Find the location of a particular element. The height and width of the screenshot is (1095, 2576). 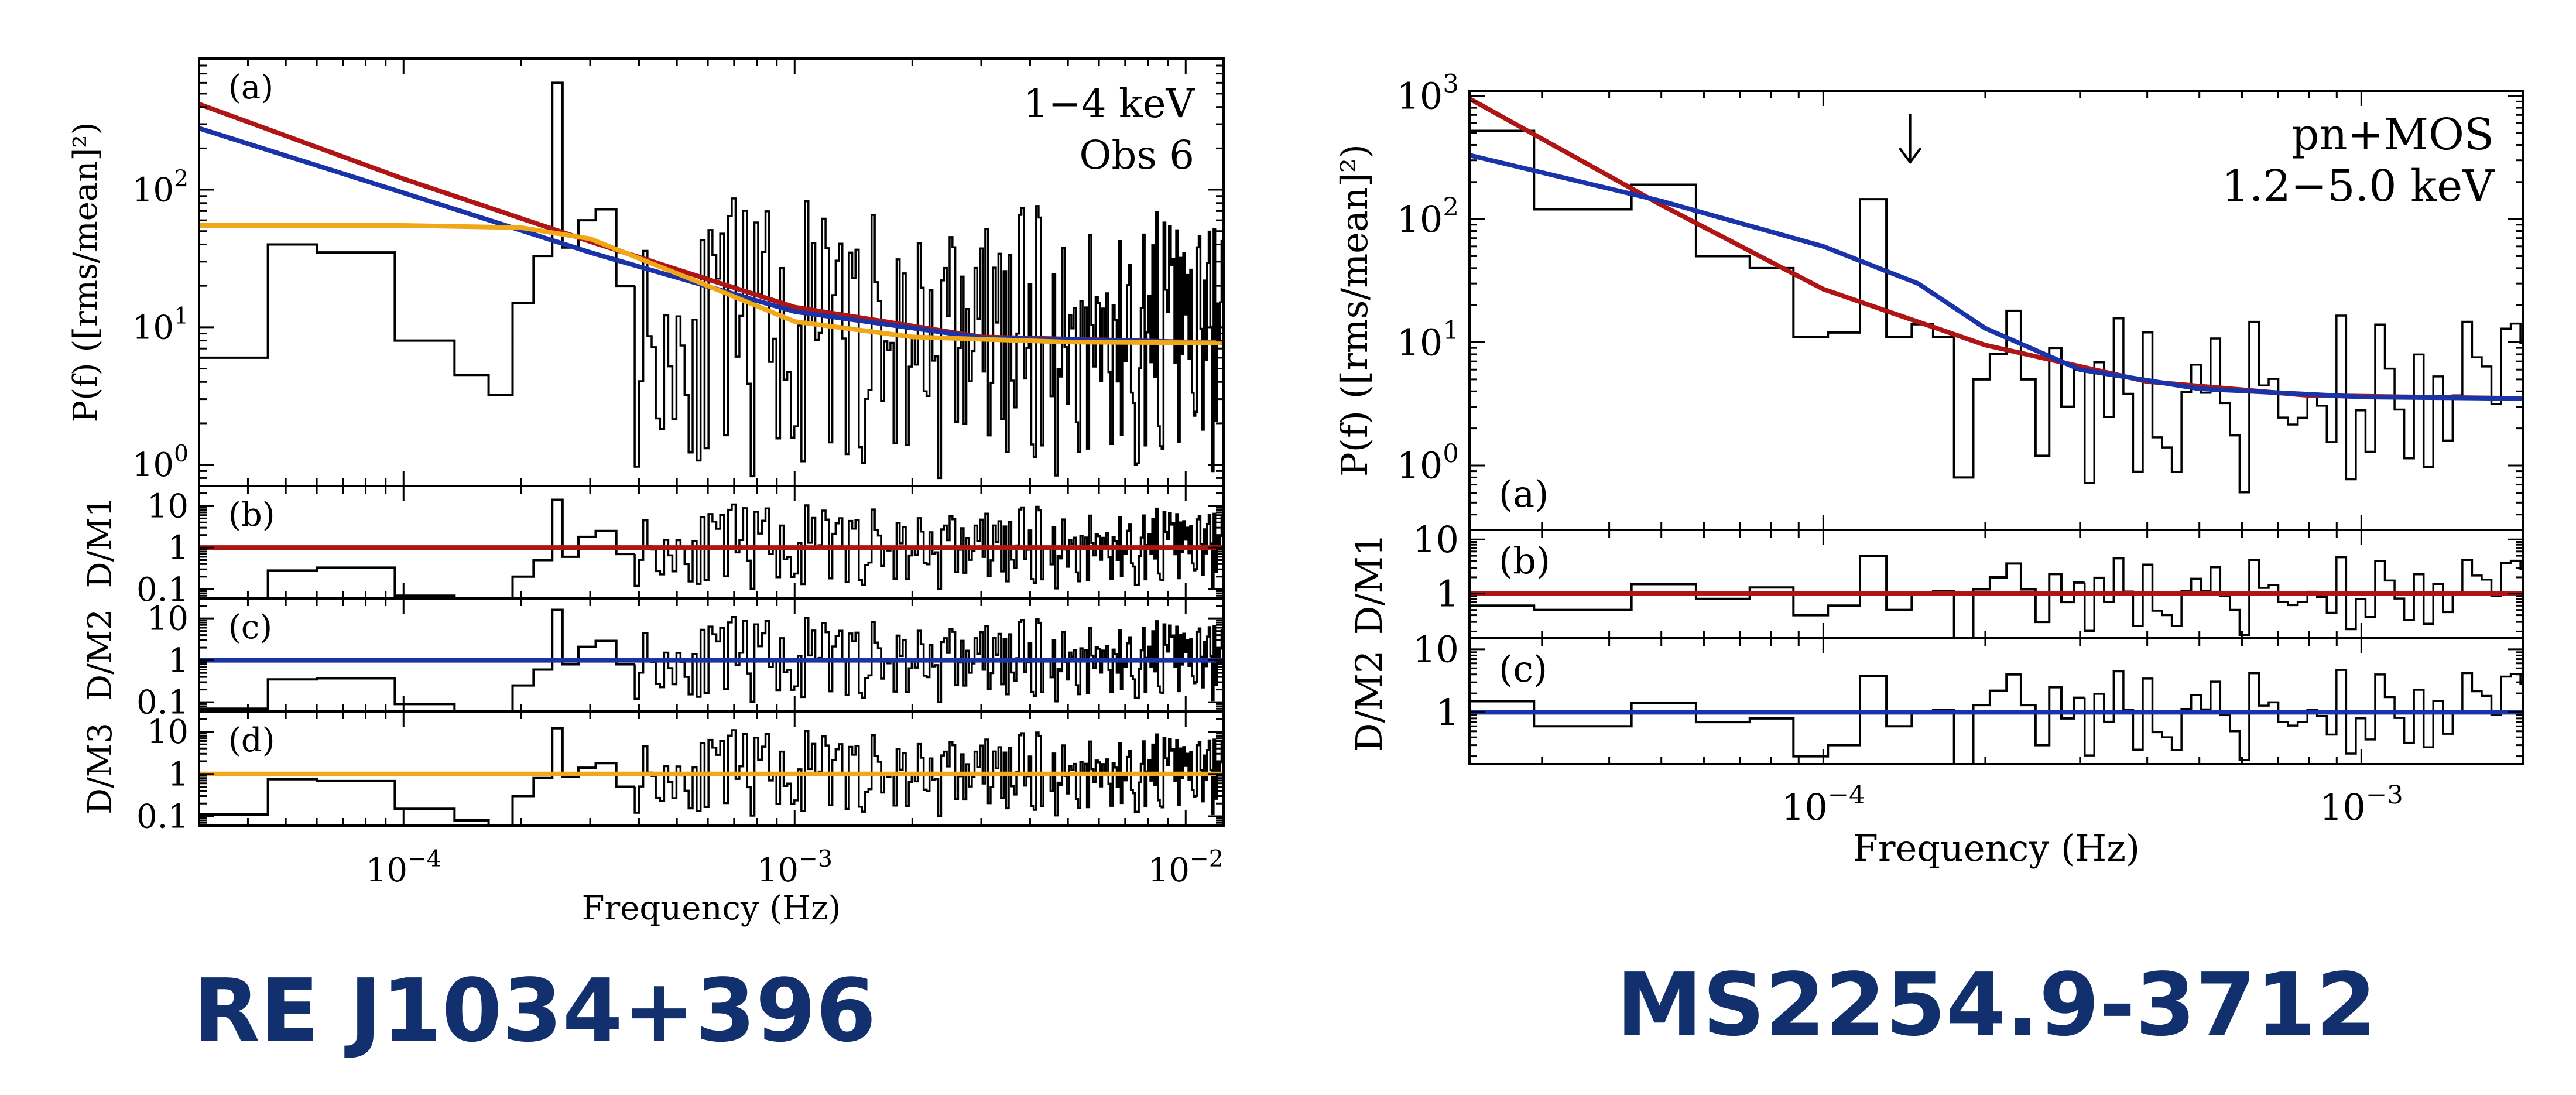

panel-1-1: 1 10 (b) D/M1 is located at coordinates (1936, 578).